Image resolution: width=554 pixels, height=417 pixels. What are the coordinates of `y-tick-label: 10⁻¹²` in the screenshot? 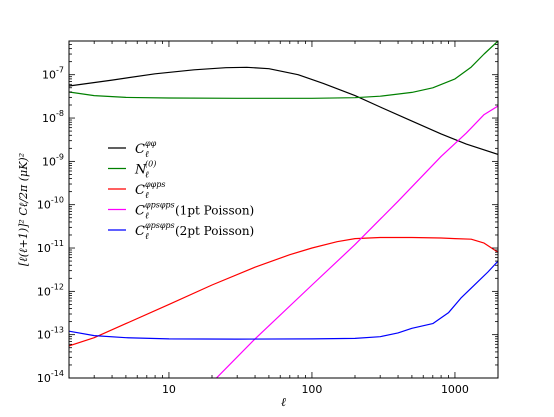 It's located at (50, 290).